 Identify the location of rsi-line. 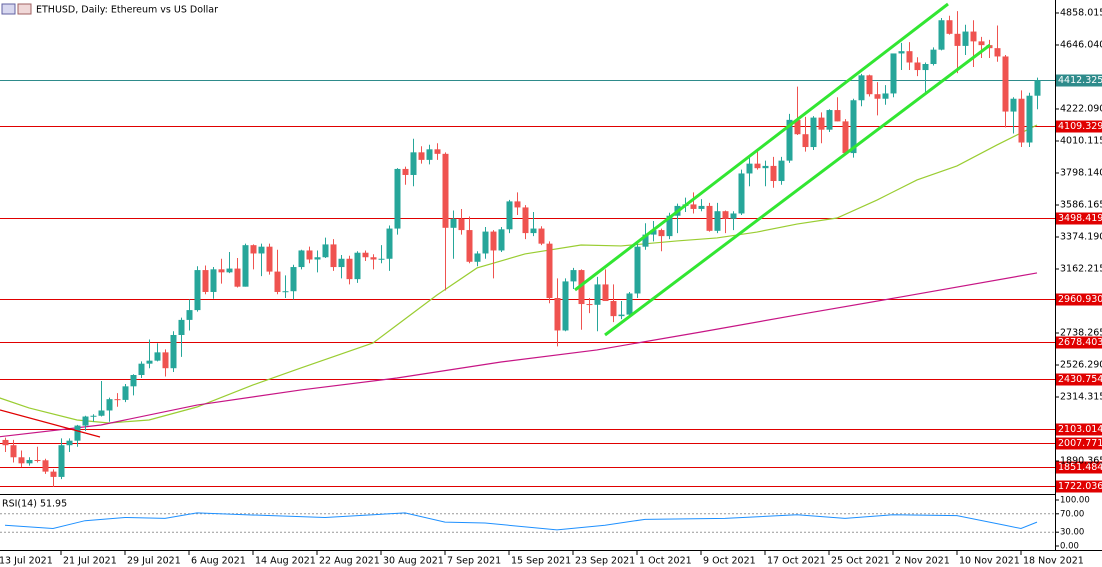
(521, 521).